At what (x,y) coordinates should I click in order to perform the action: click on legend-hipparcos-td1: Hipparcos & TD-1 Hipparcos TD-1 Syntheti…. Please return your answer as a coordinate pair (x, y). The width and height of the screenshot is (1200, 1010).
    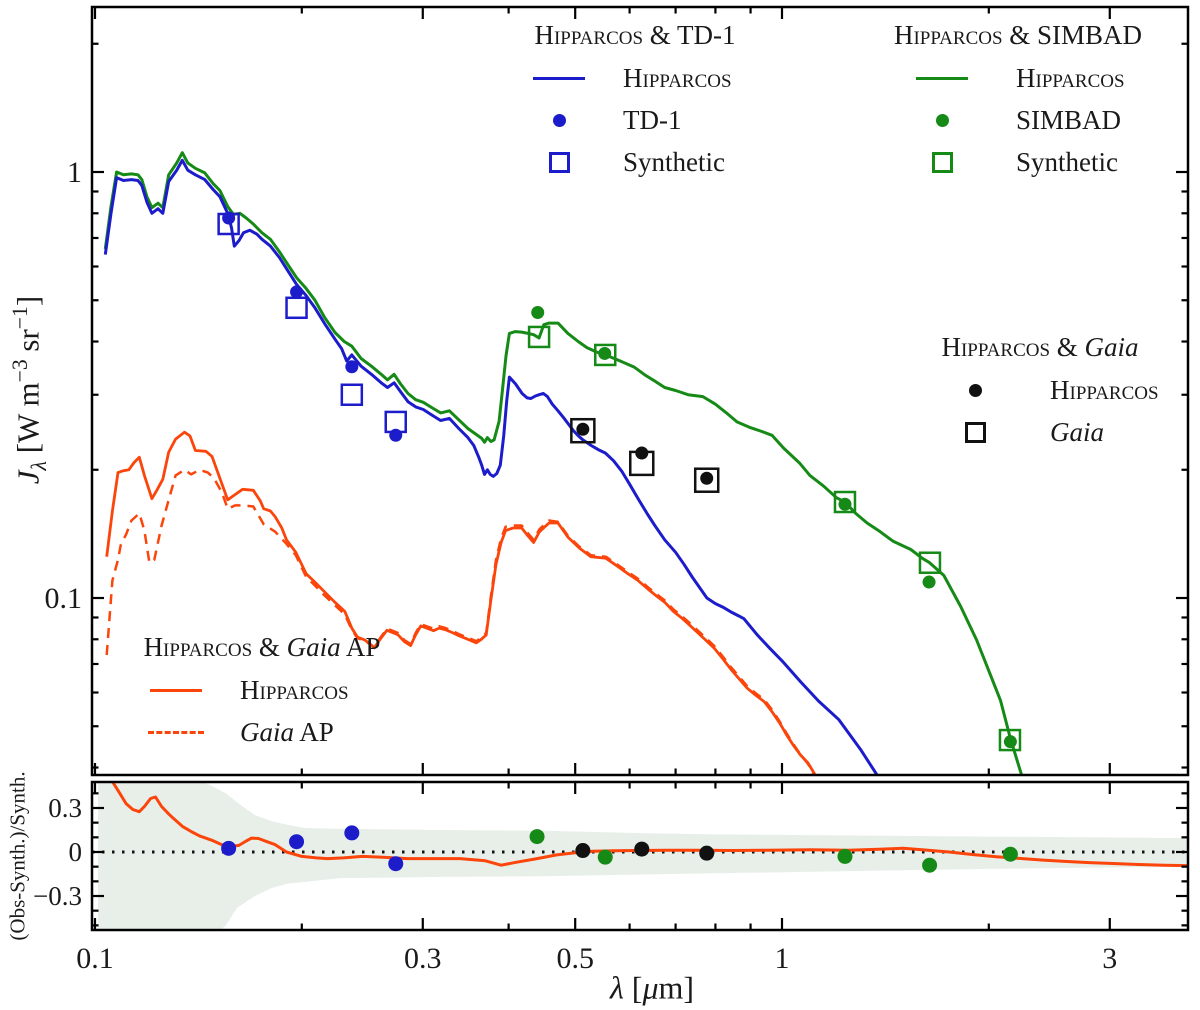
    Looking at the image, I should click on (635, 101).